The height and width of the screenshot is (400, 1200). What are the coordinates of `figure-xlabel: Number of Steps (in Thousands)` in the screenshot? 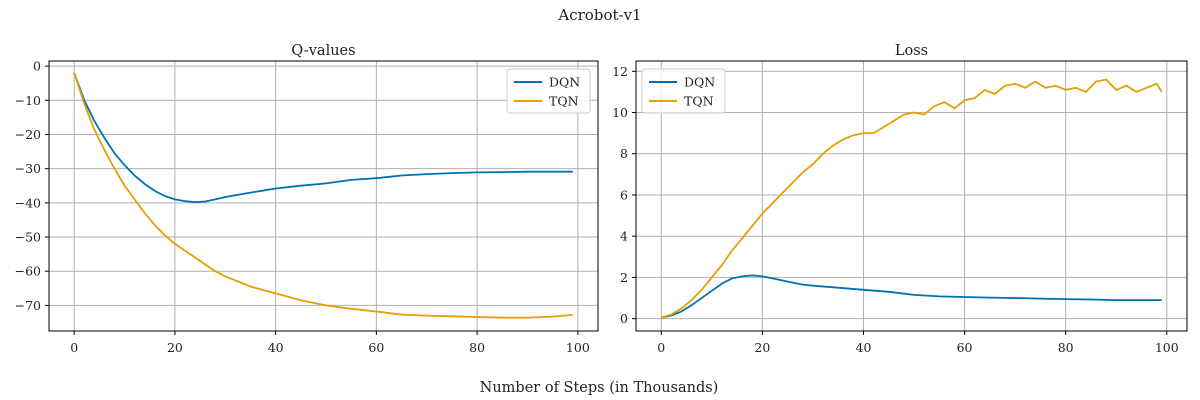 It's located at (599, 388).